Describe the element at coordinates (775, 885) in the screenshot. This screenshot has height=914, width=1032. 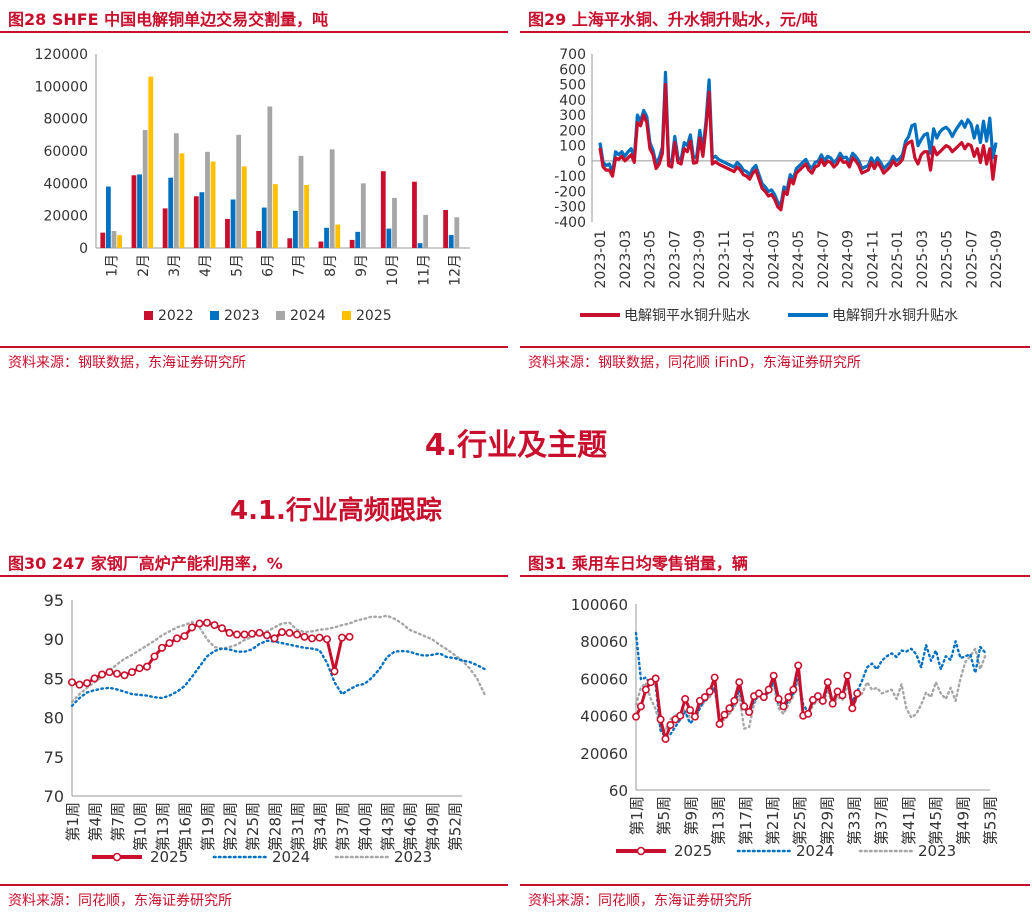
I see `fig31-source-rule` at that location.